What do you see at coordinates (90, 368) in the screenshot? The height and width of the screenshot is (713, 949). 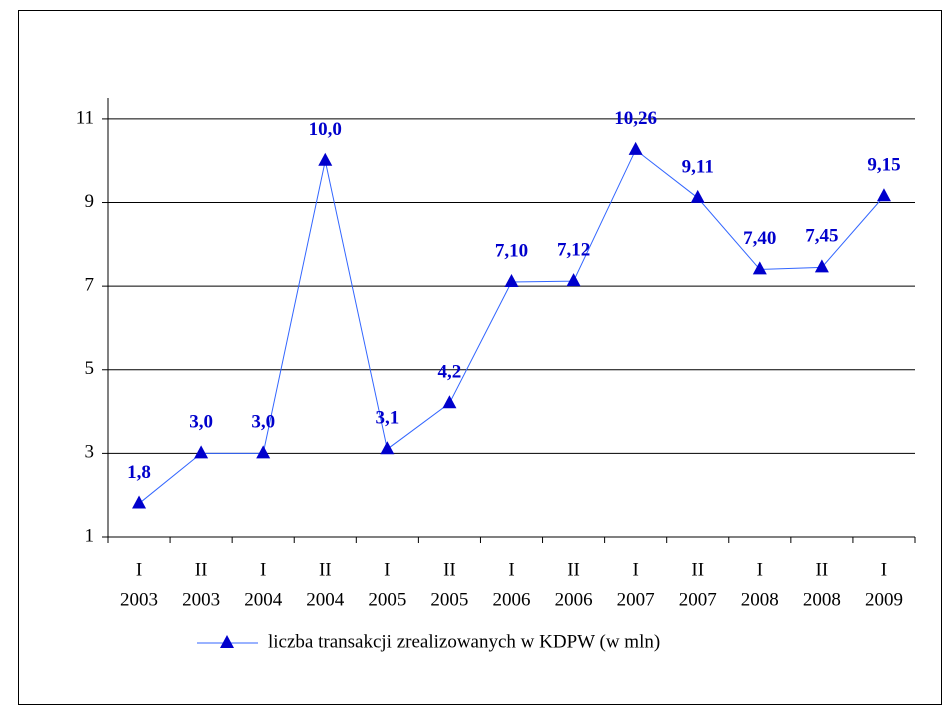 I see `y-tick-label: 5` at bounding box center [90, 368].